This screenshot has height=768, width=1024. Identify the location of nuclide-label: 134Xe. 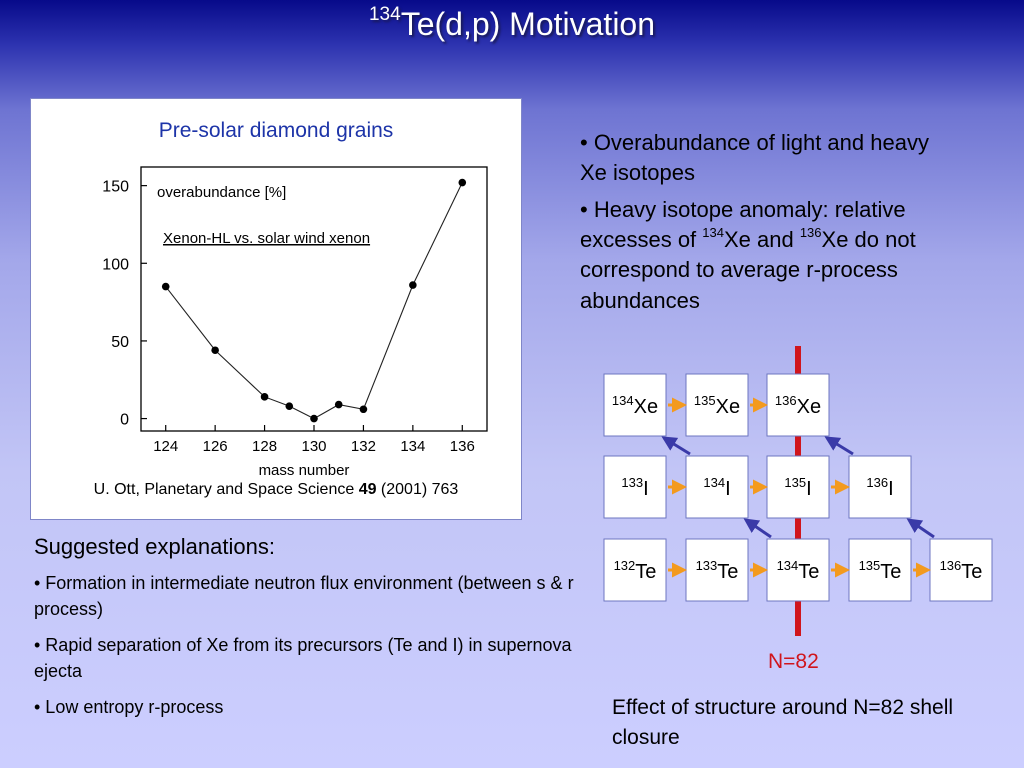
(635, 405).